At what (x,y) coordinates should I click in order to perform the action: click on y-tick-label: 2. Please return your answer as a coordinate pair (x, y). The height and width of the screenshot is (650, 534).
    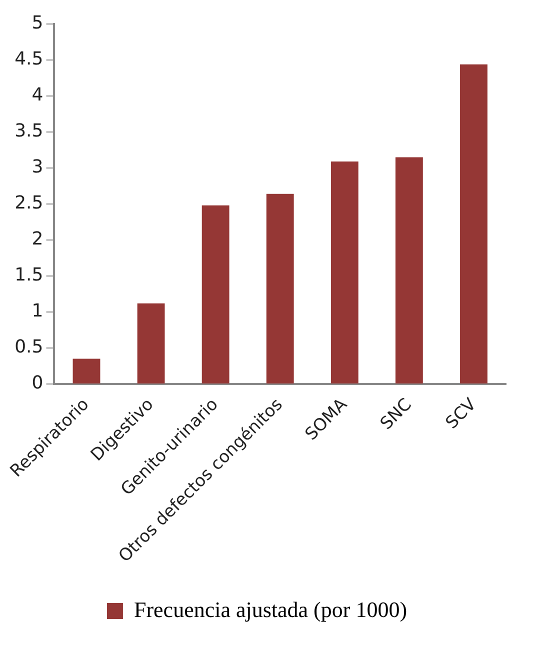
    Looking at the image, I should click on (38, 239).